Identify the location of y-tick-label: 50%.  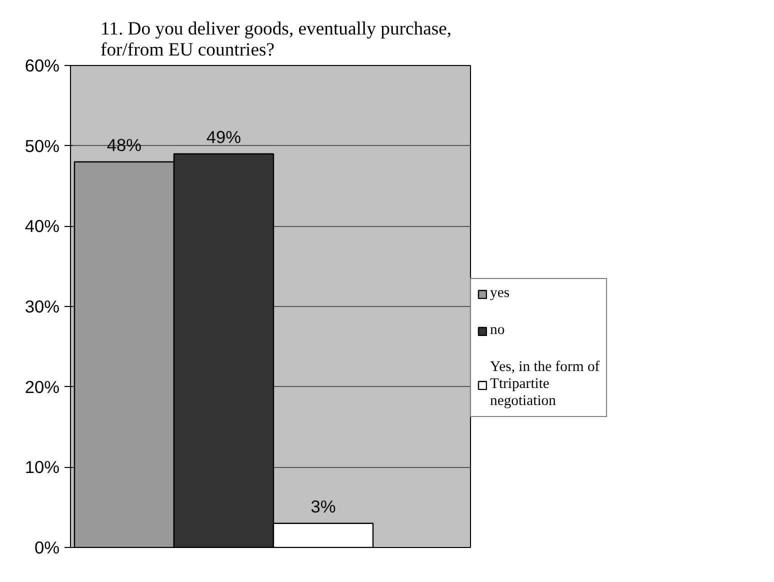
(42, 146).